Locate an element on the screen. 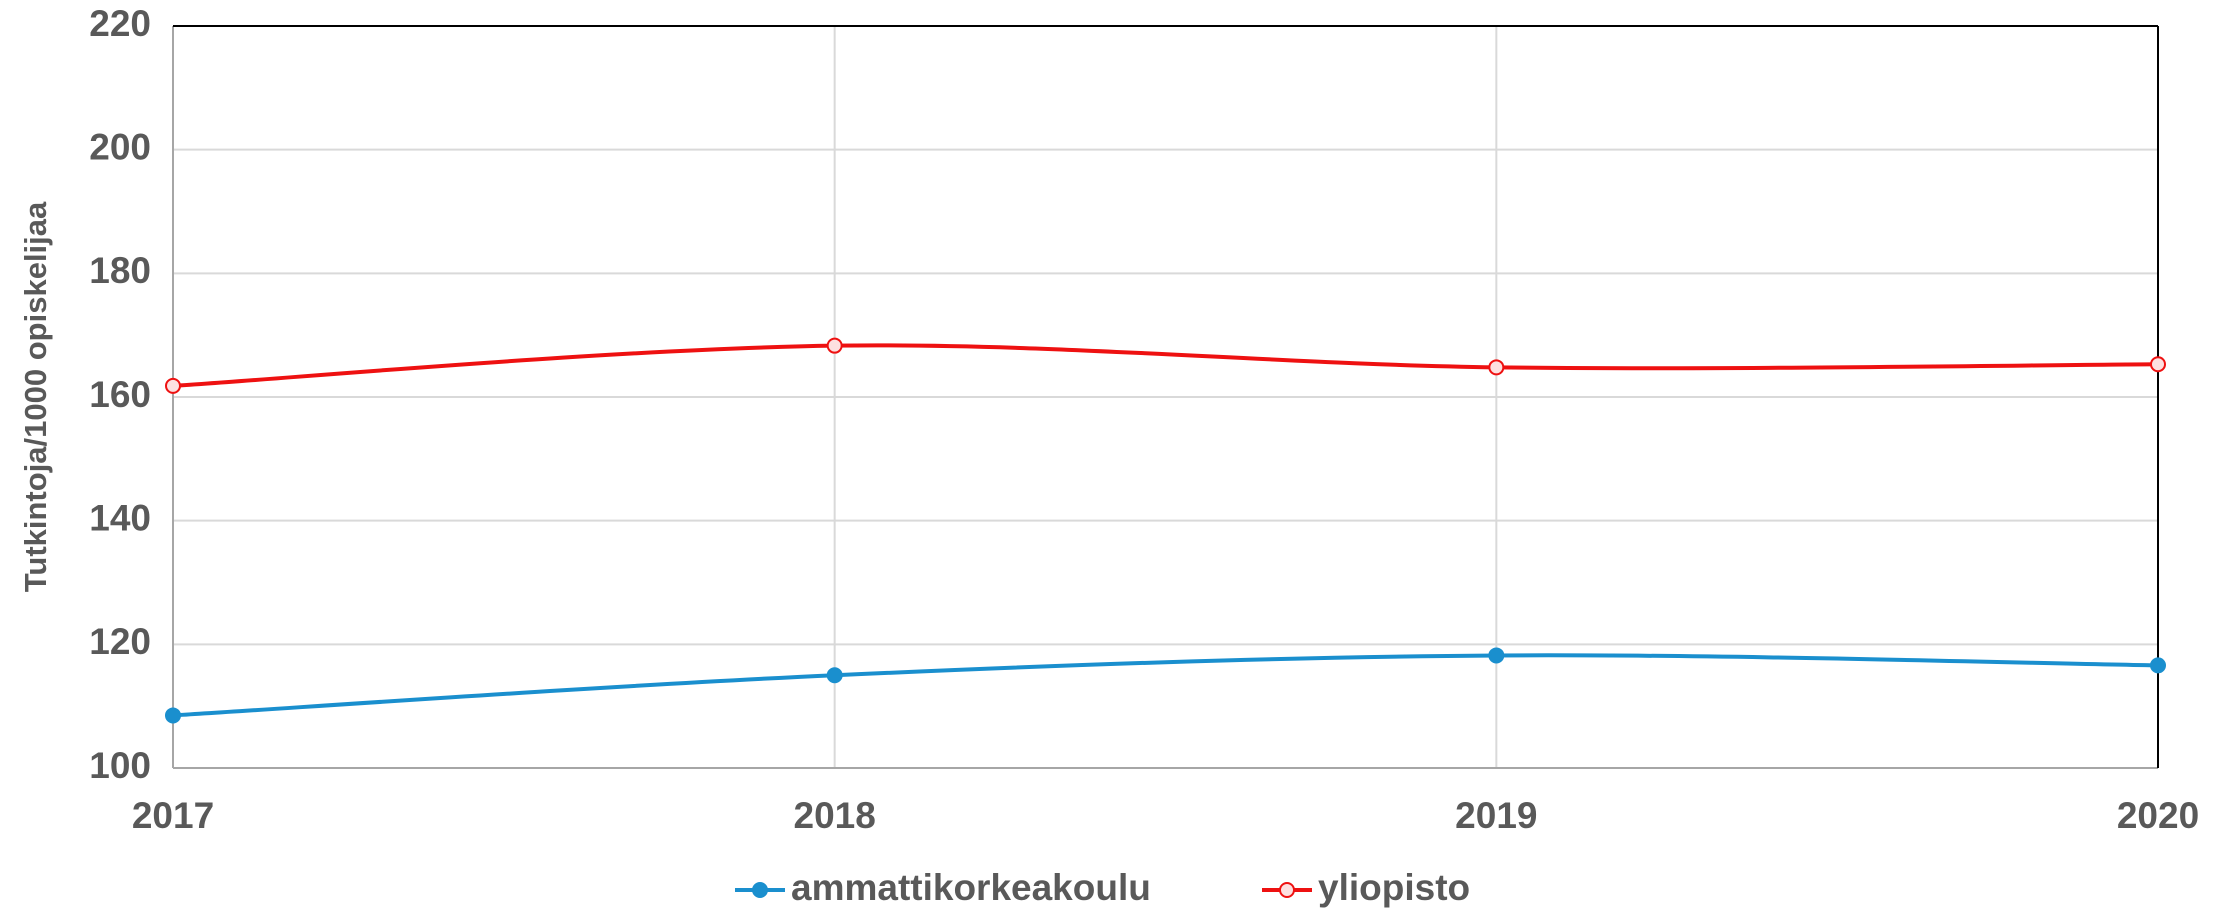 The image size is (2229, 914). y-tick-label: 140 is located at coordinates (120, 517).